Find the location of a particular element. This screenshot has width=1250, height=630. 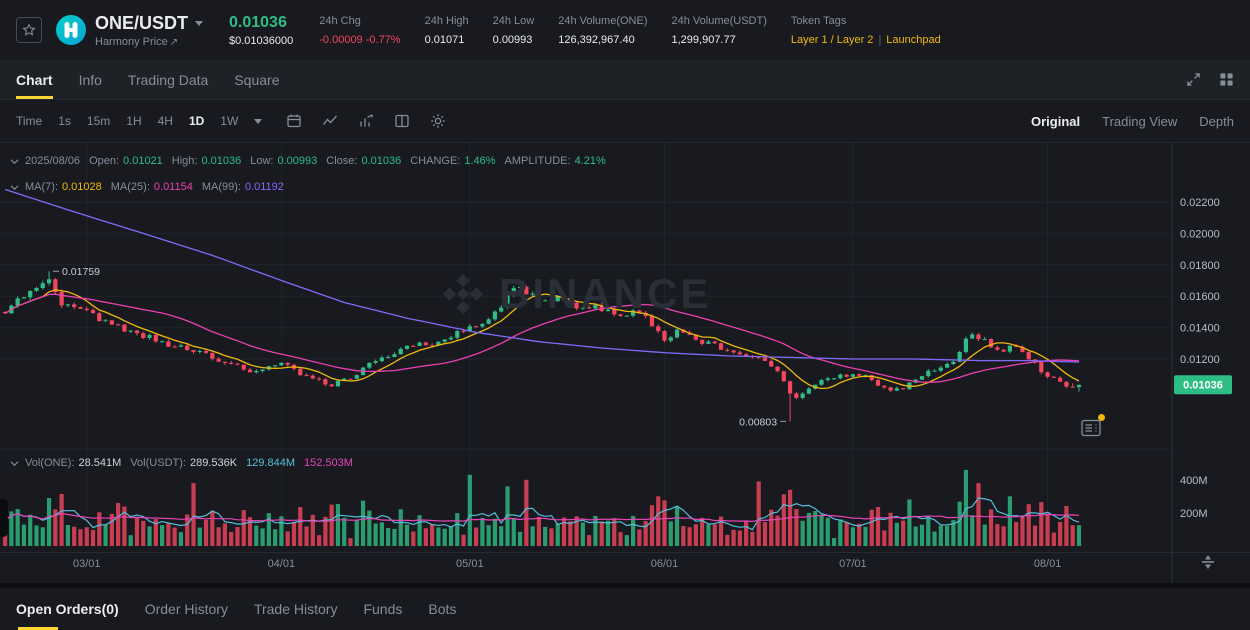

chevron-down-icon is located at coordinates (199, 23).